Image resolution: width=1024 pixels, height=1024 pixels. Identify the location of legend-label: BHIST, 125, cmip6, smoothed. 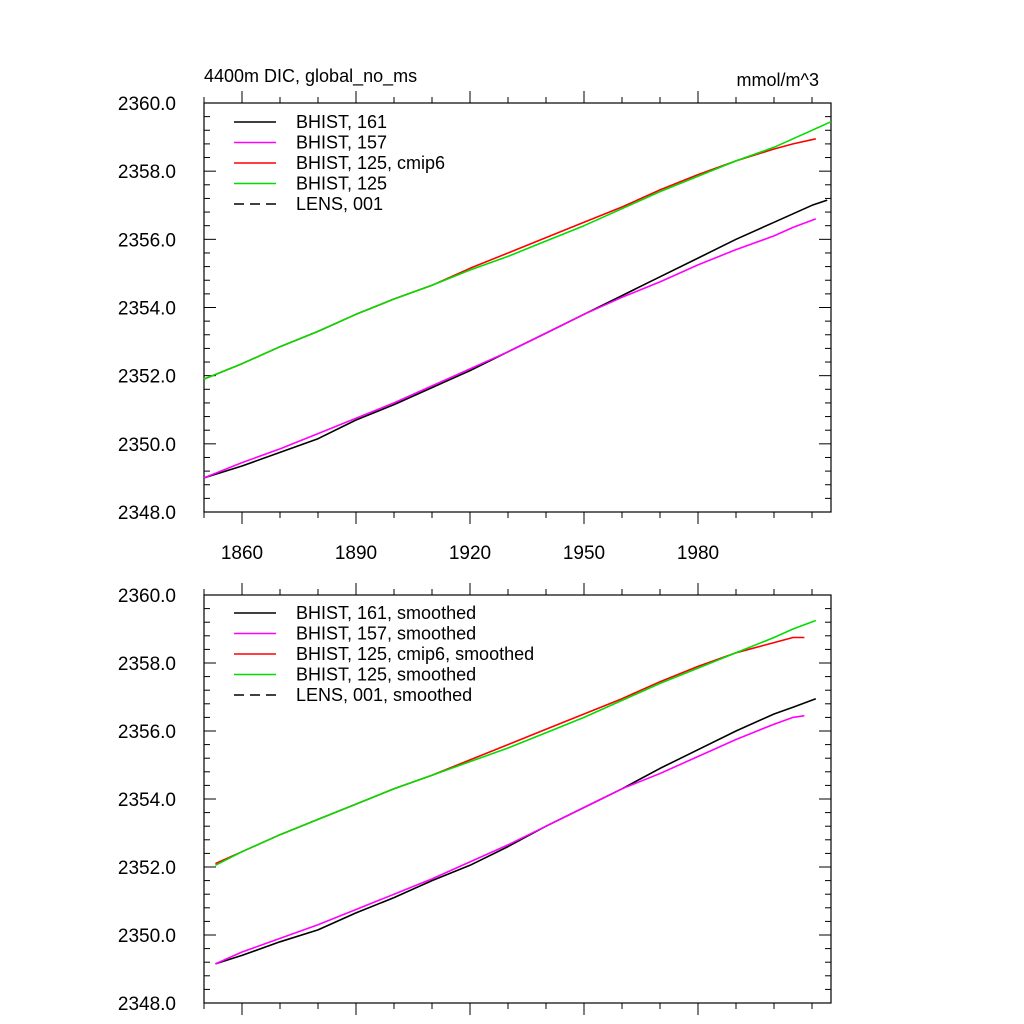
(415, 654).